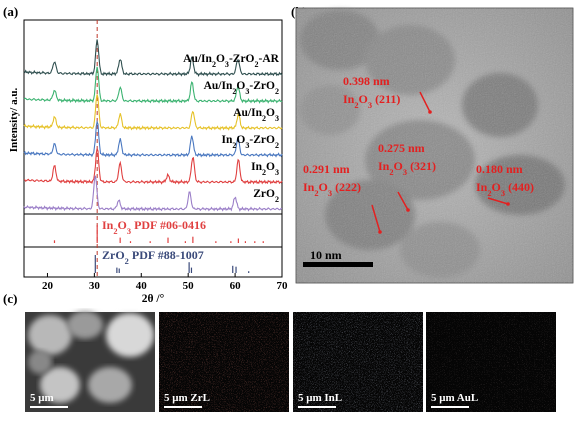 This screenshot has height=426, width=580. Describe the element at coordinates (265, 169) in the screenshot. I see `series-label: In2O3` at that location.